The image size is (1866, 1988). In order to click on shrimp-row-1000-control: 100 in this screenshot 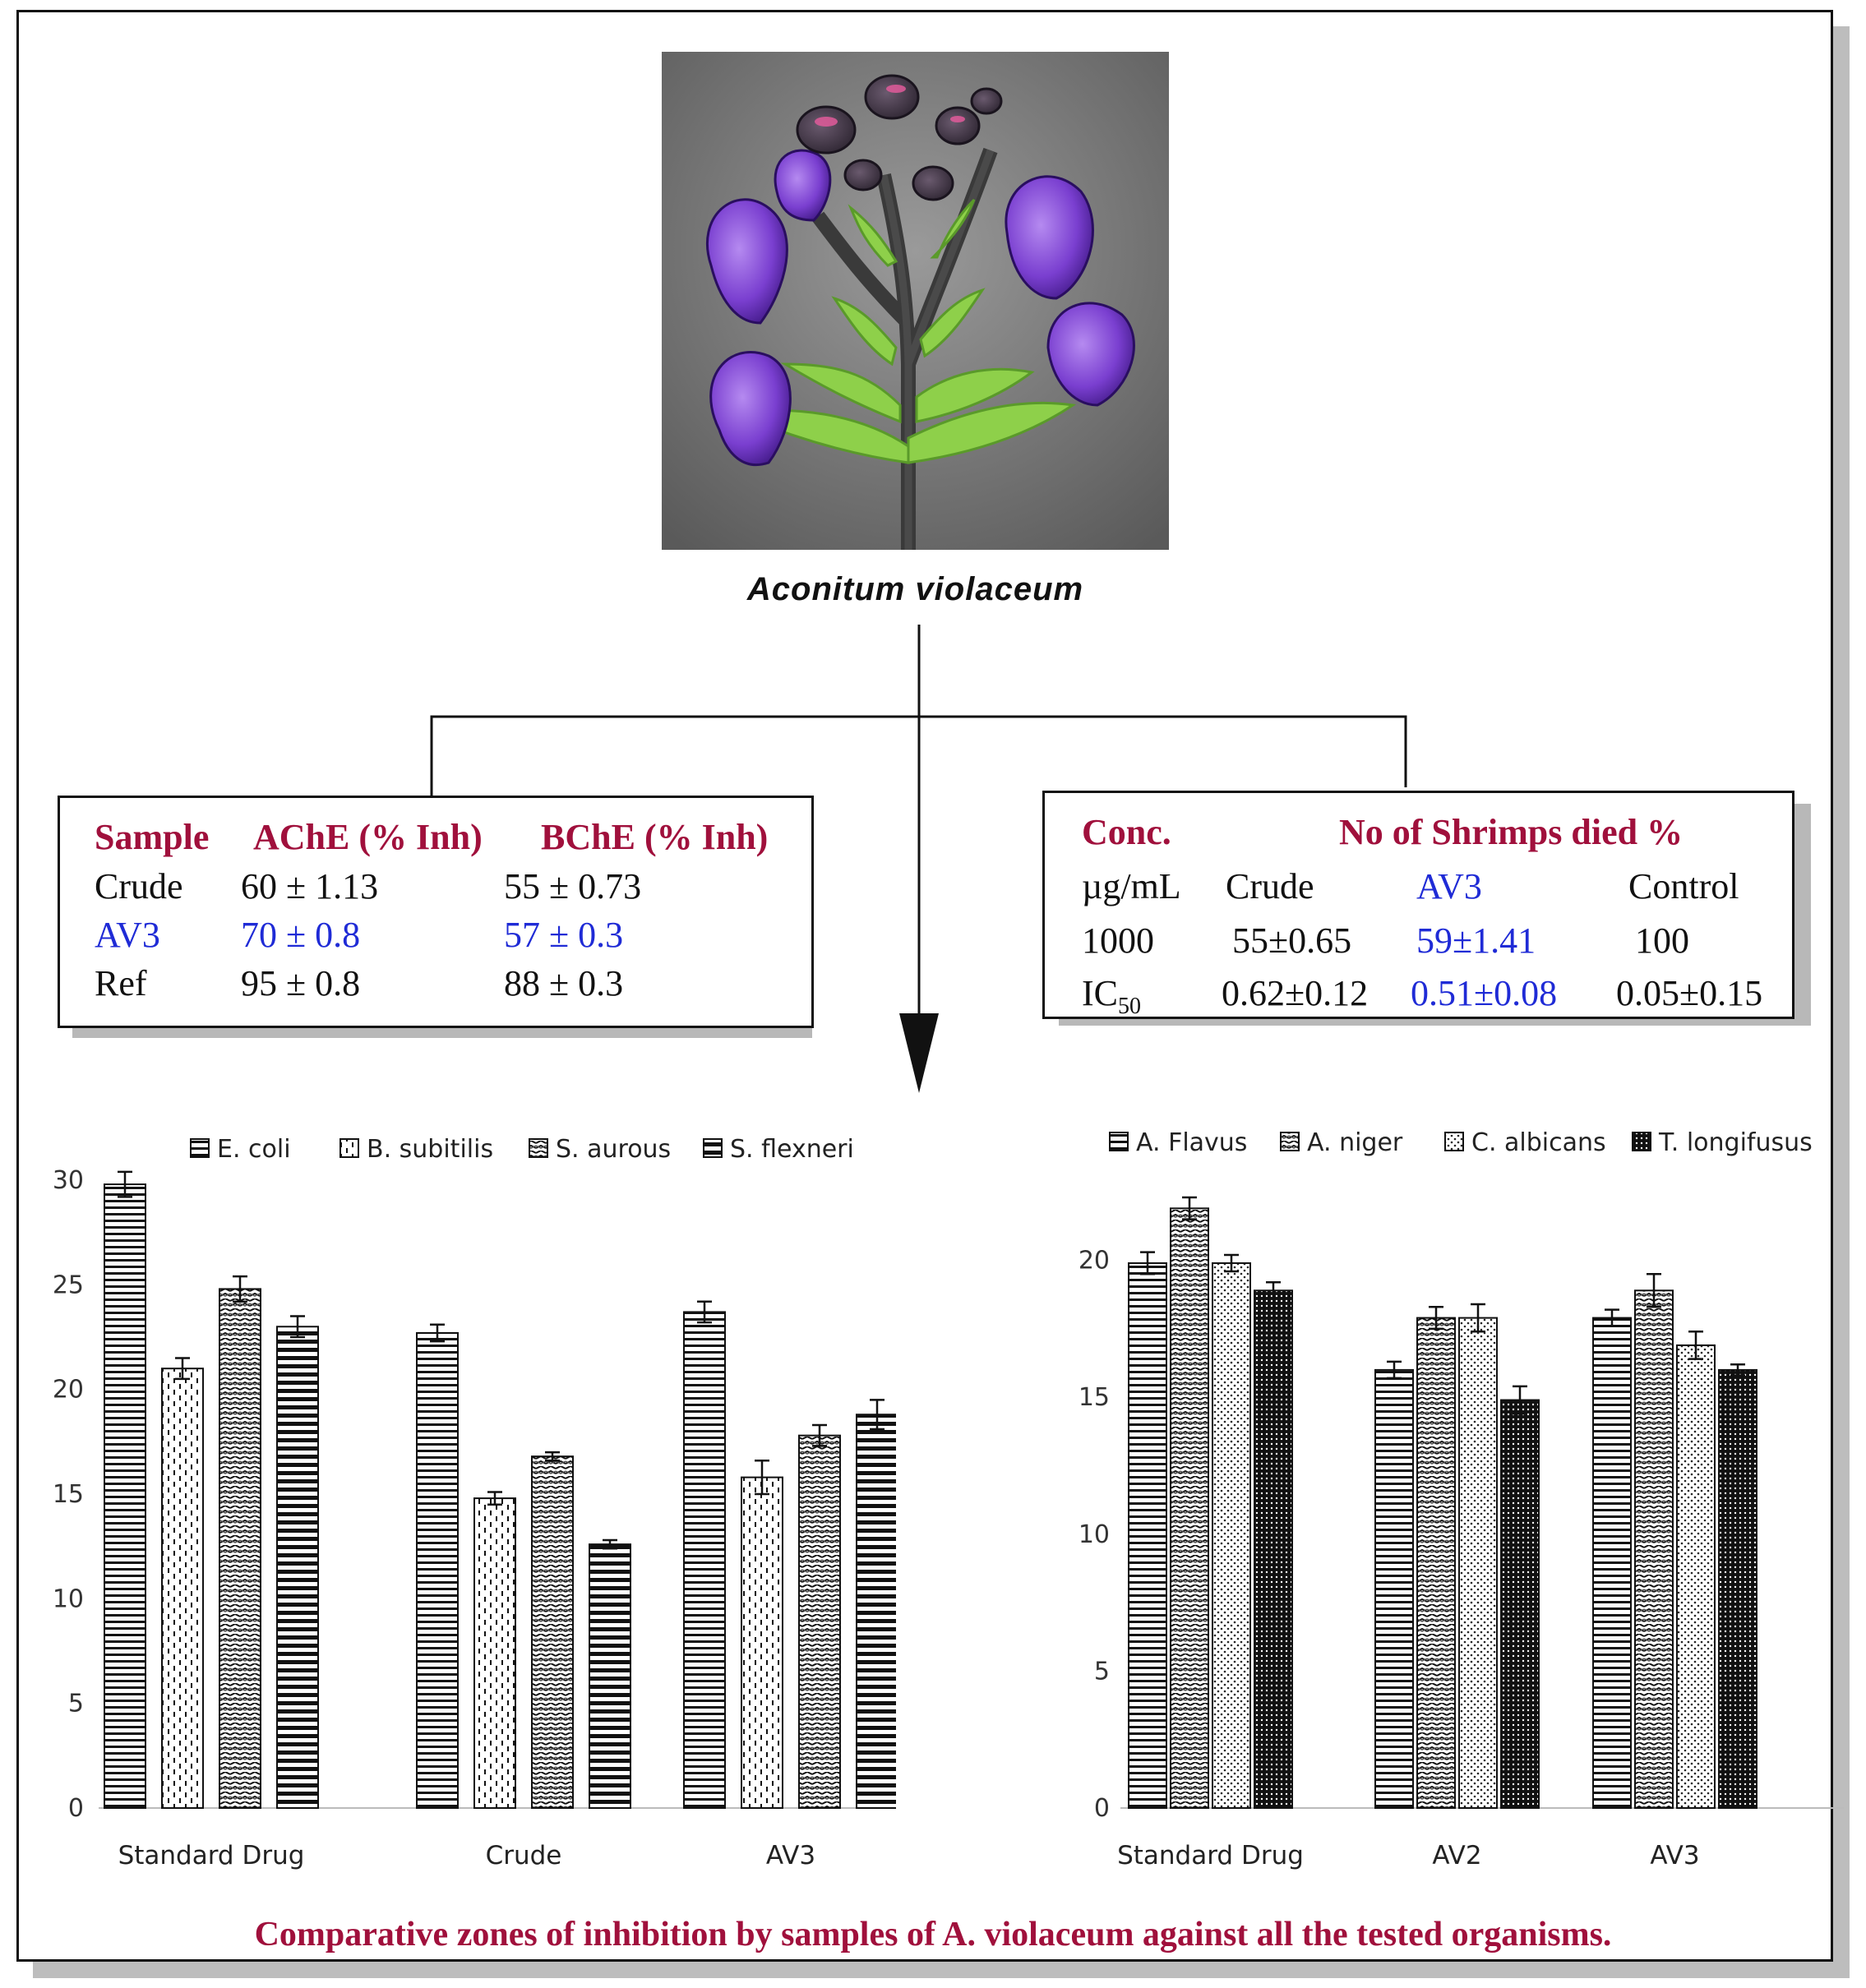, I will do `click(1662, 940)`.